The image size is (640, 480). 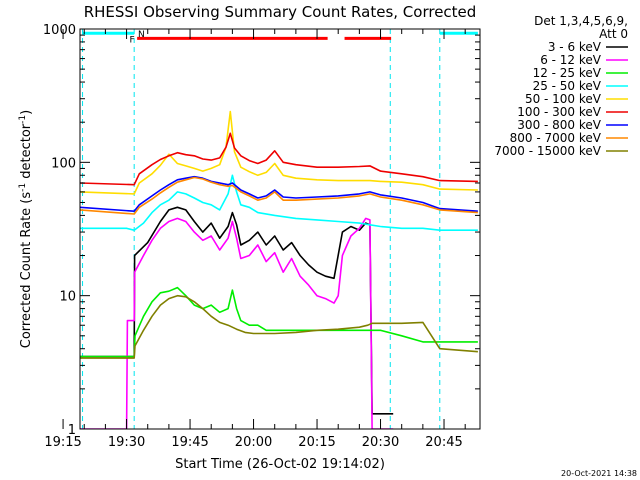 I want to click on legend-entry-label: 12 - 25 keV, so click(x=567, y=73).